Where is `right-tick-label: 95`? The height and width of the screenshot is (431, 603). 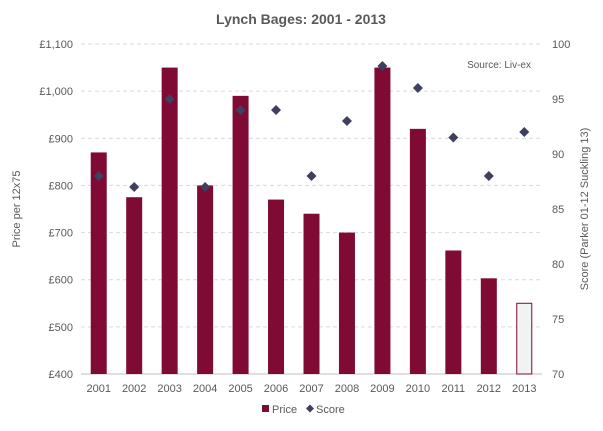
right-tick-label: 95 is located at coordinates (558, 100).